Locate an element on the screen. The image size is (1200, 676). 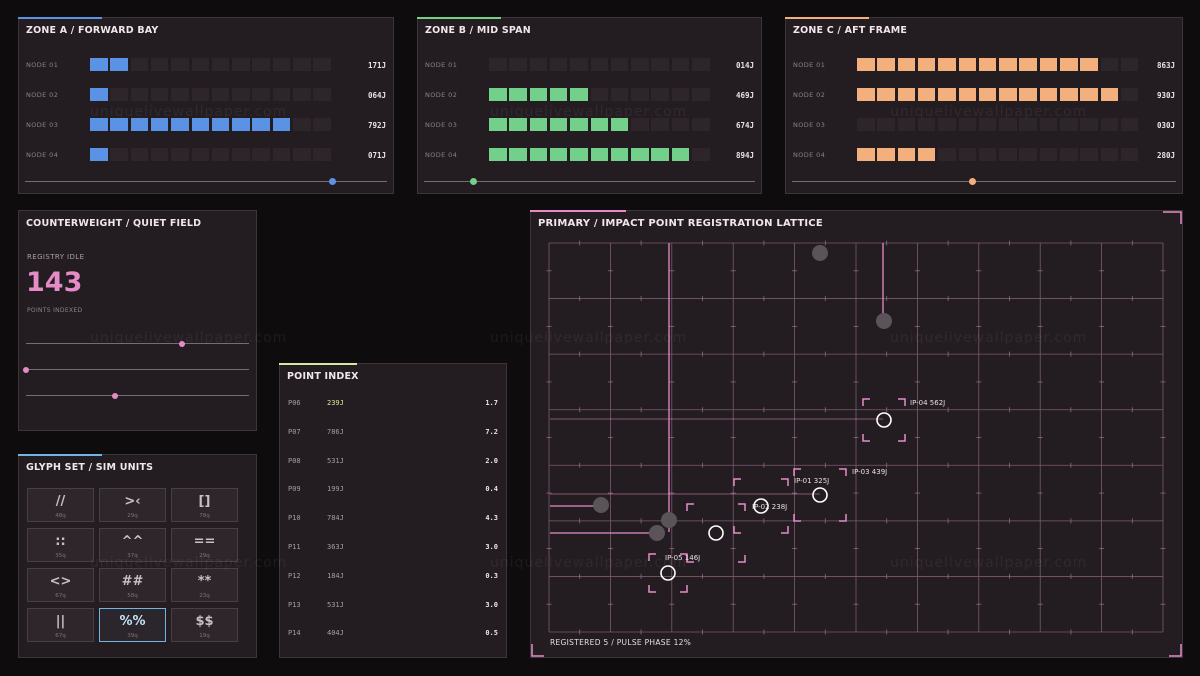
glyph-tile: || 67q is located at coordinates (60, 625).